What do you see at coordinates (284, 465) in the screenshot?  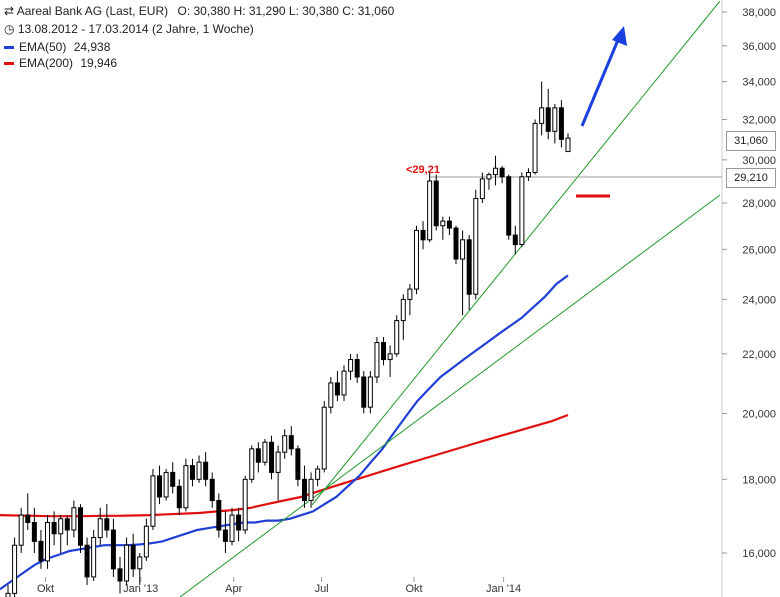 I see `ema200-line` at bounding box center [284, 465].